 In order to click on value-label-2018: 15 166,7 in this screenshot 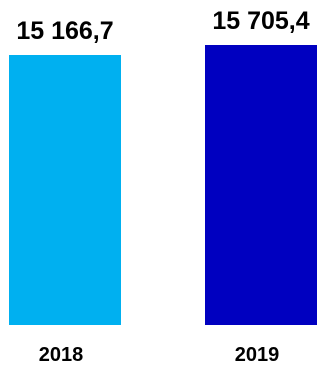, I will do `click(64, 31)`.